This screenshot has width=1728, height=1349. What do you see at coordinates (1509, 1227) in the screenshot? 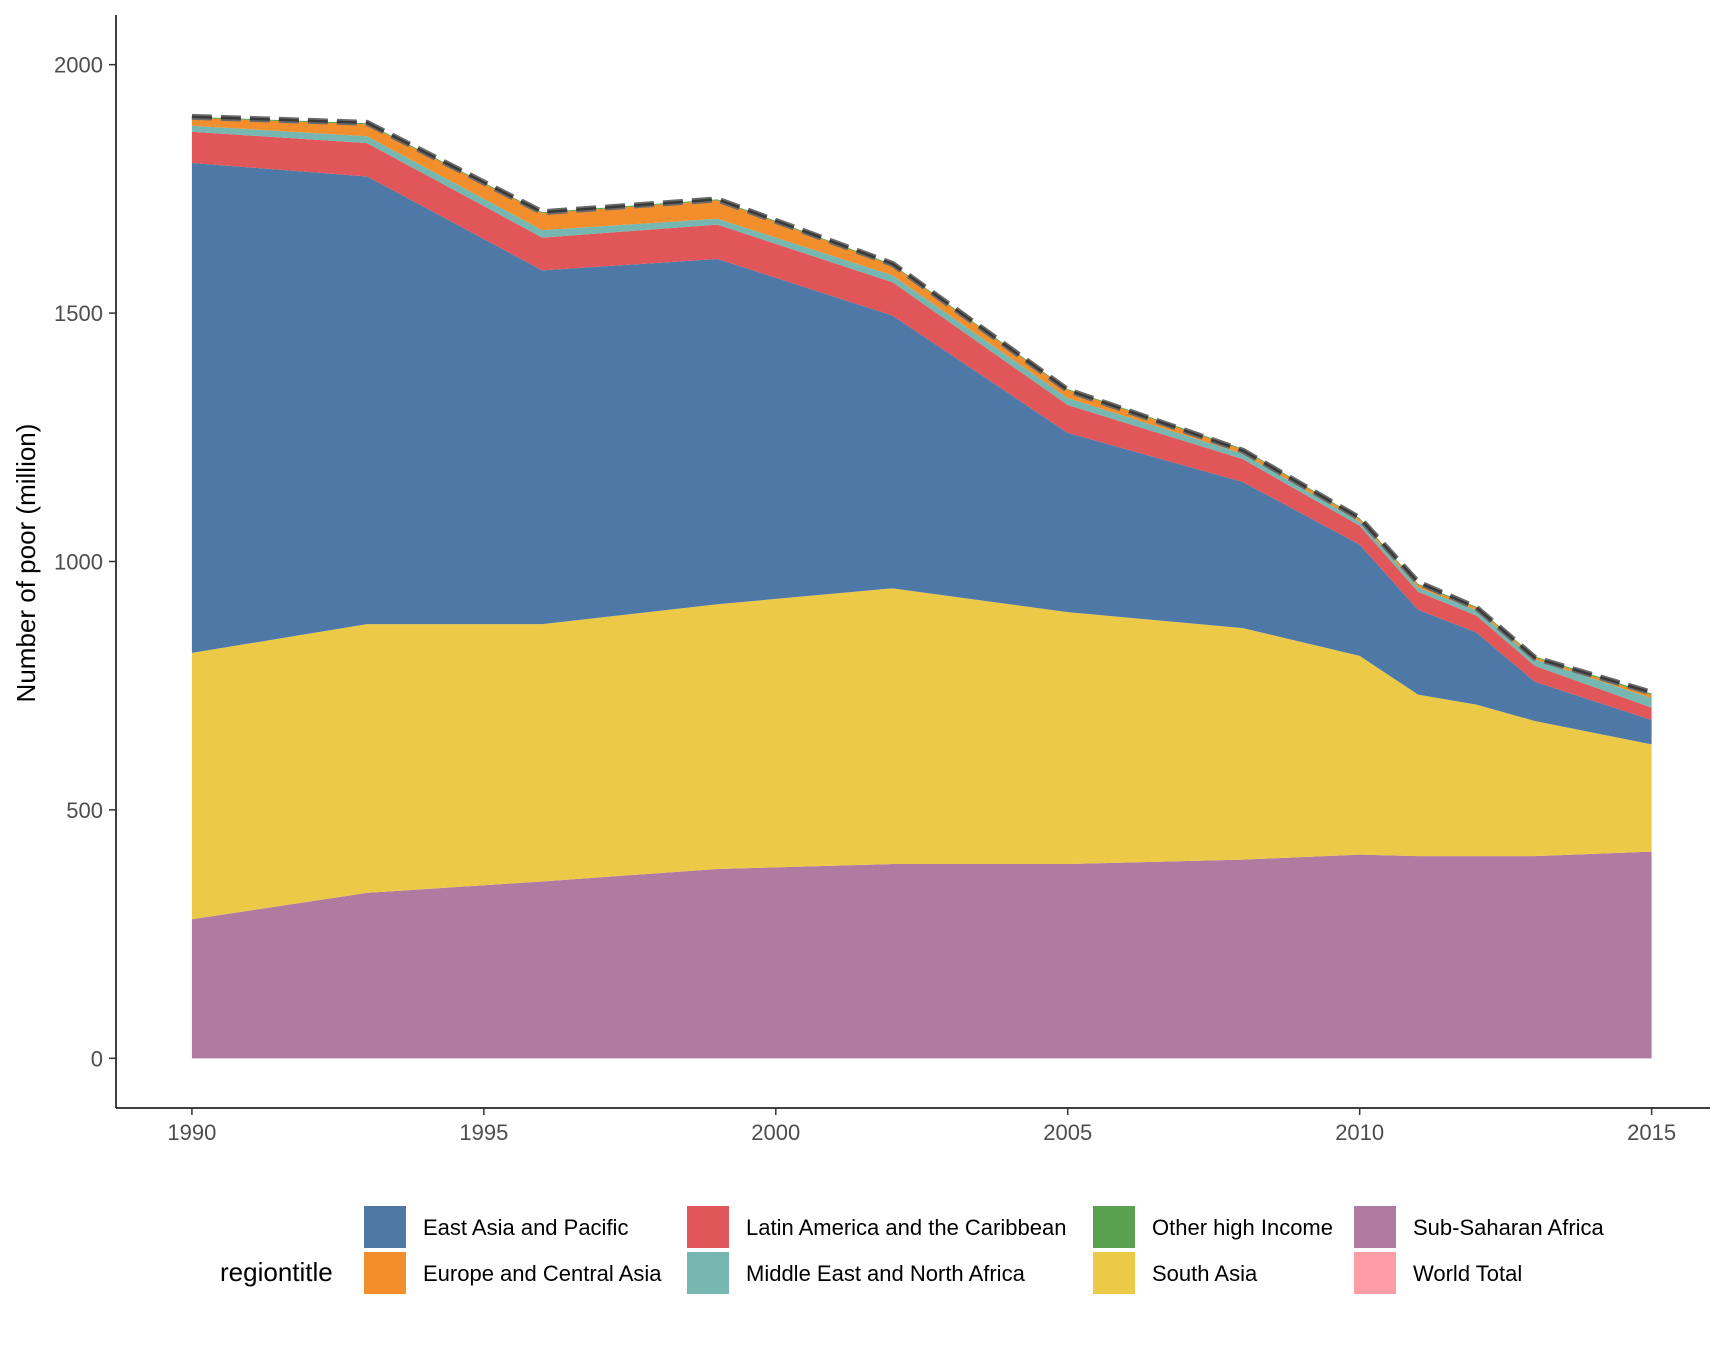
I see `legend-label: Sub-Saharan Africa` at bounding box center [1509, 1227].